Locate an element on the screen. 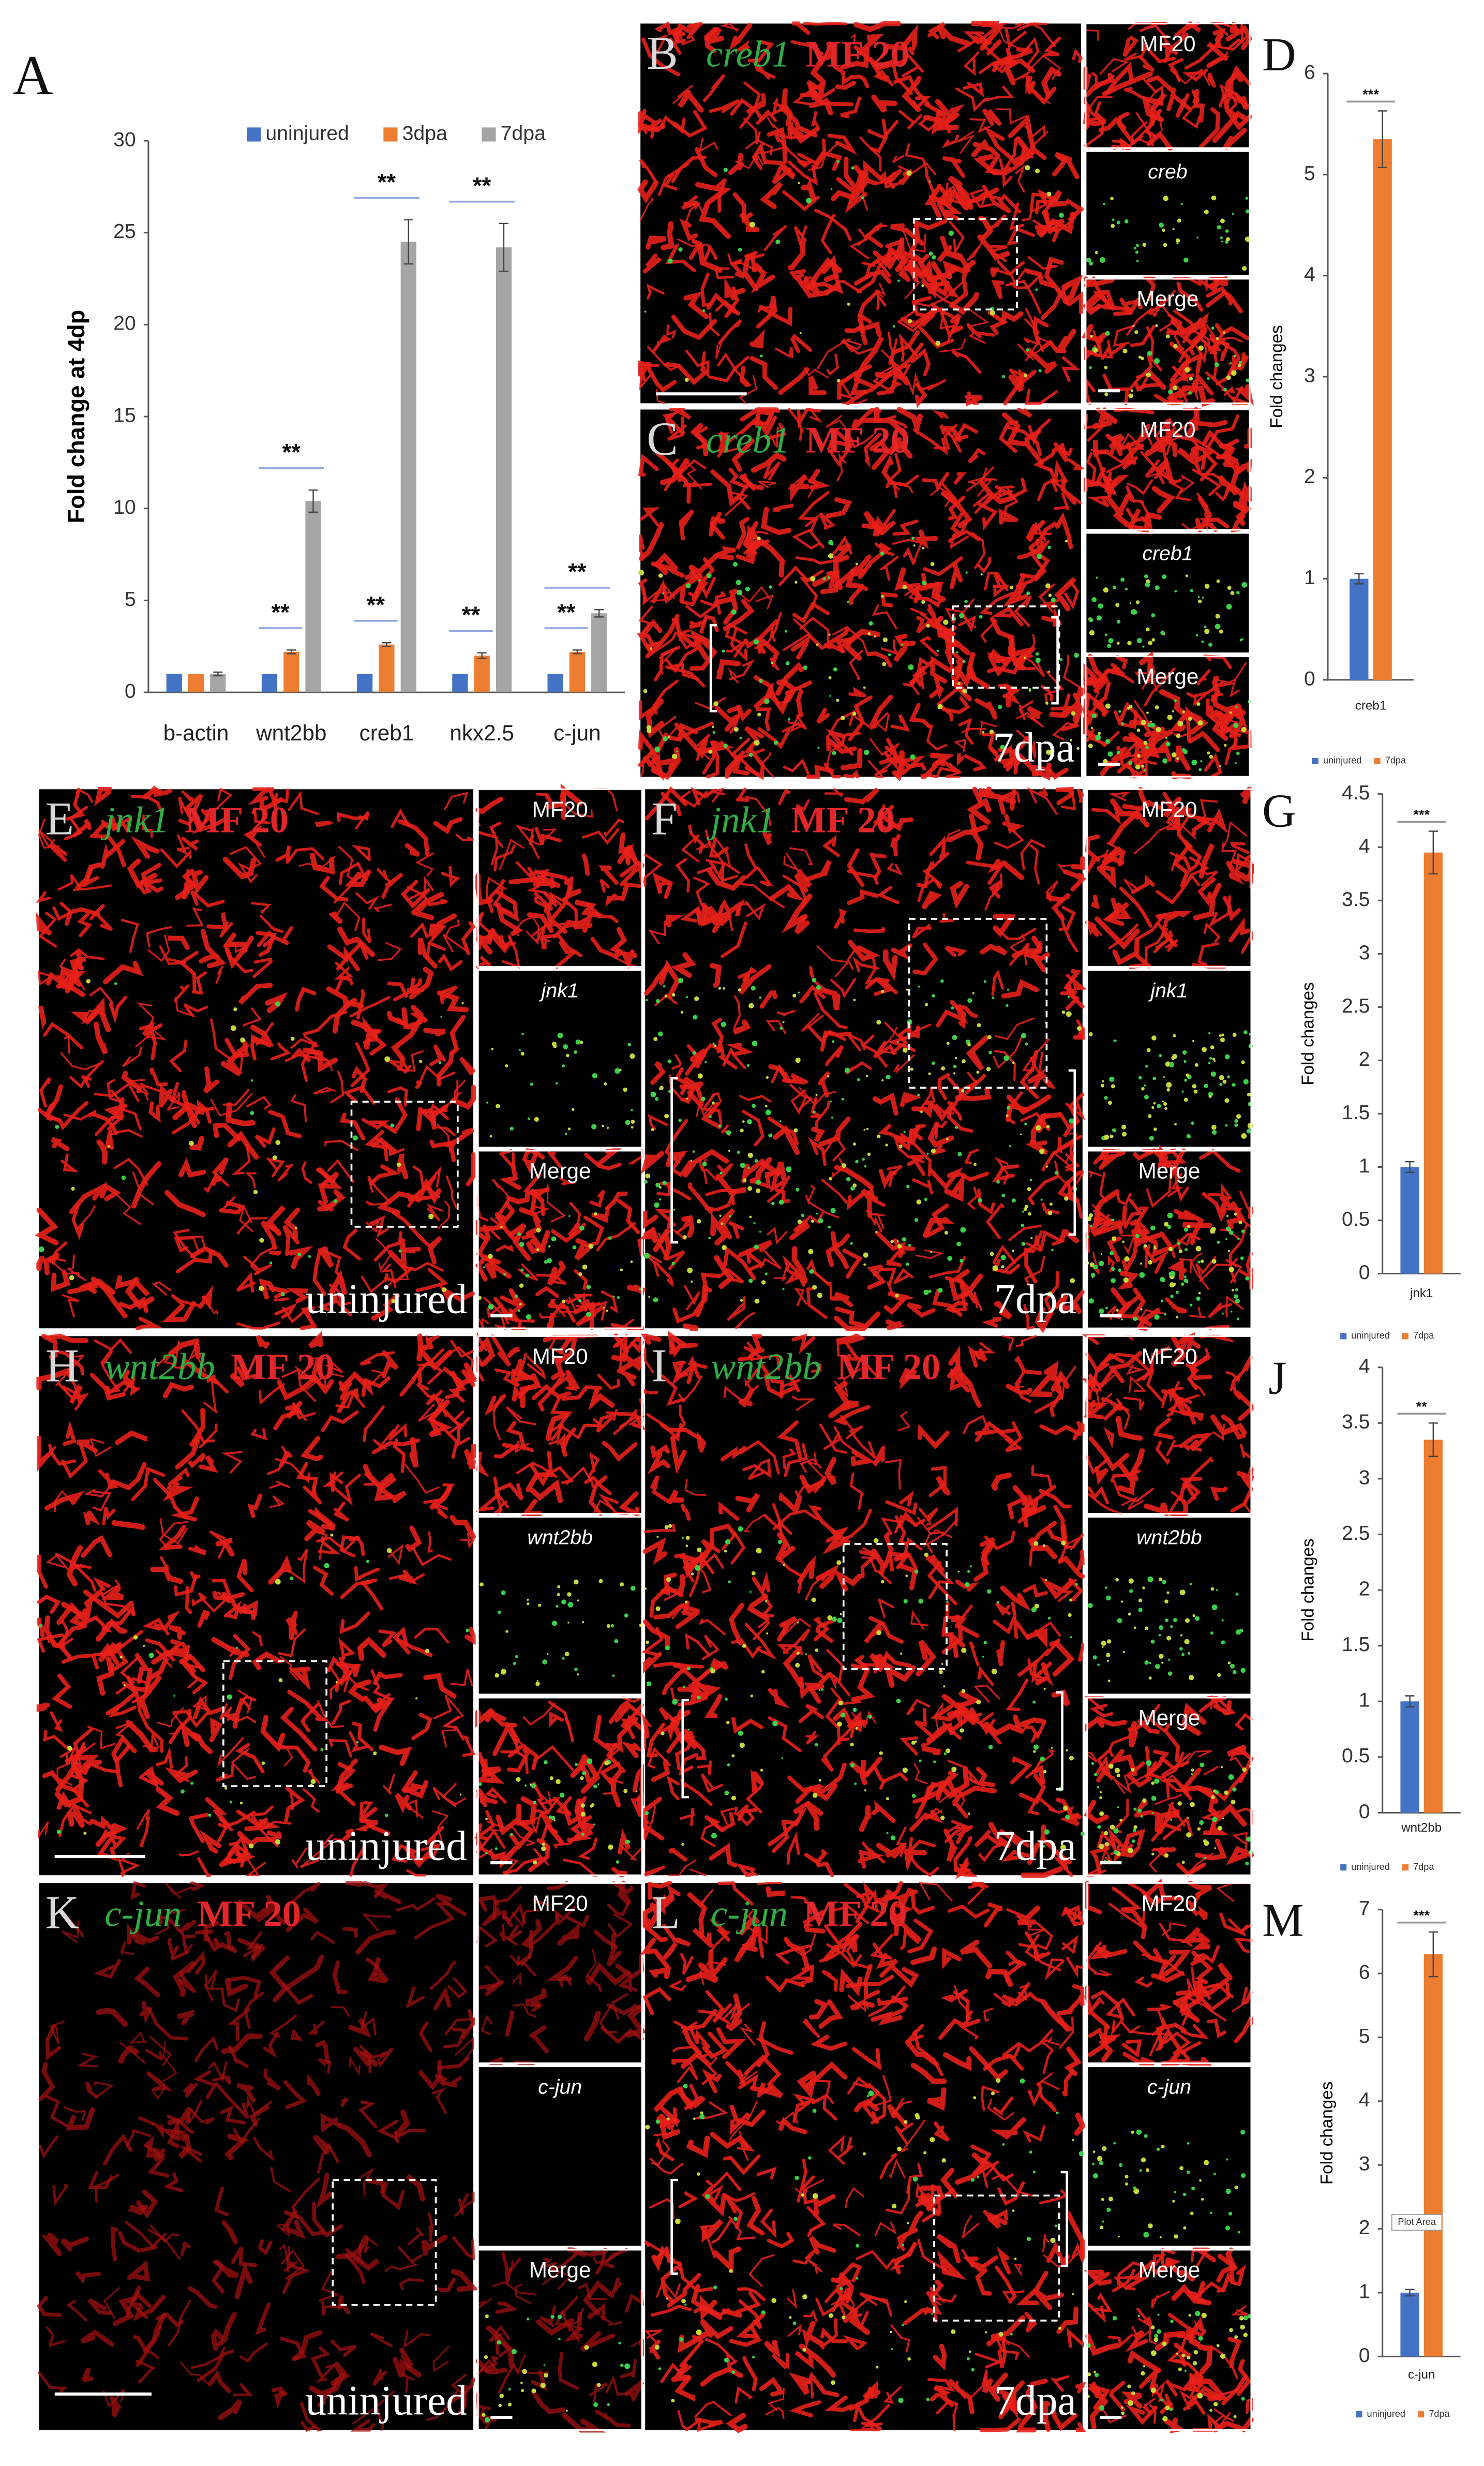 This screenshot has height=2466, width=1484. inset-label: MF20 is located at coordinates (560, 1903).